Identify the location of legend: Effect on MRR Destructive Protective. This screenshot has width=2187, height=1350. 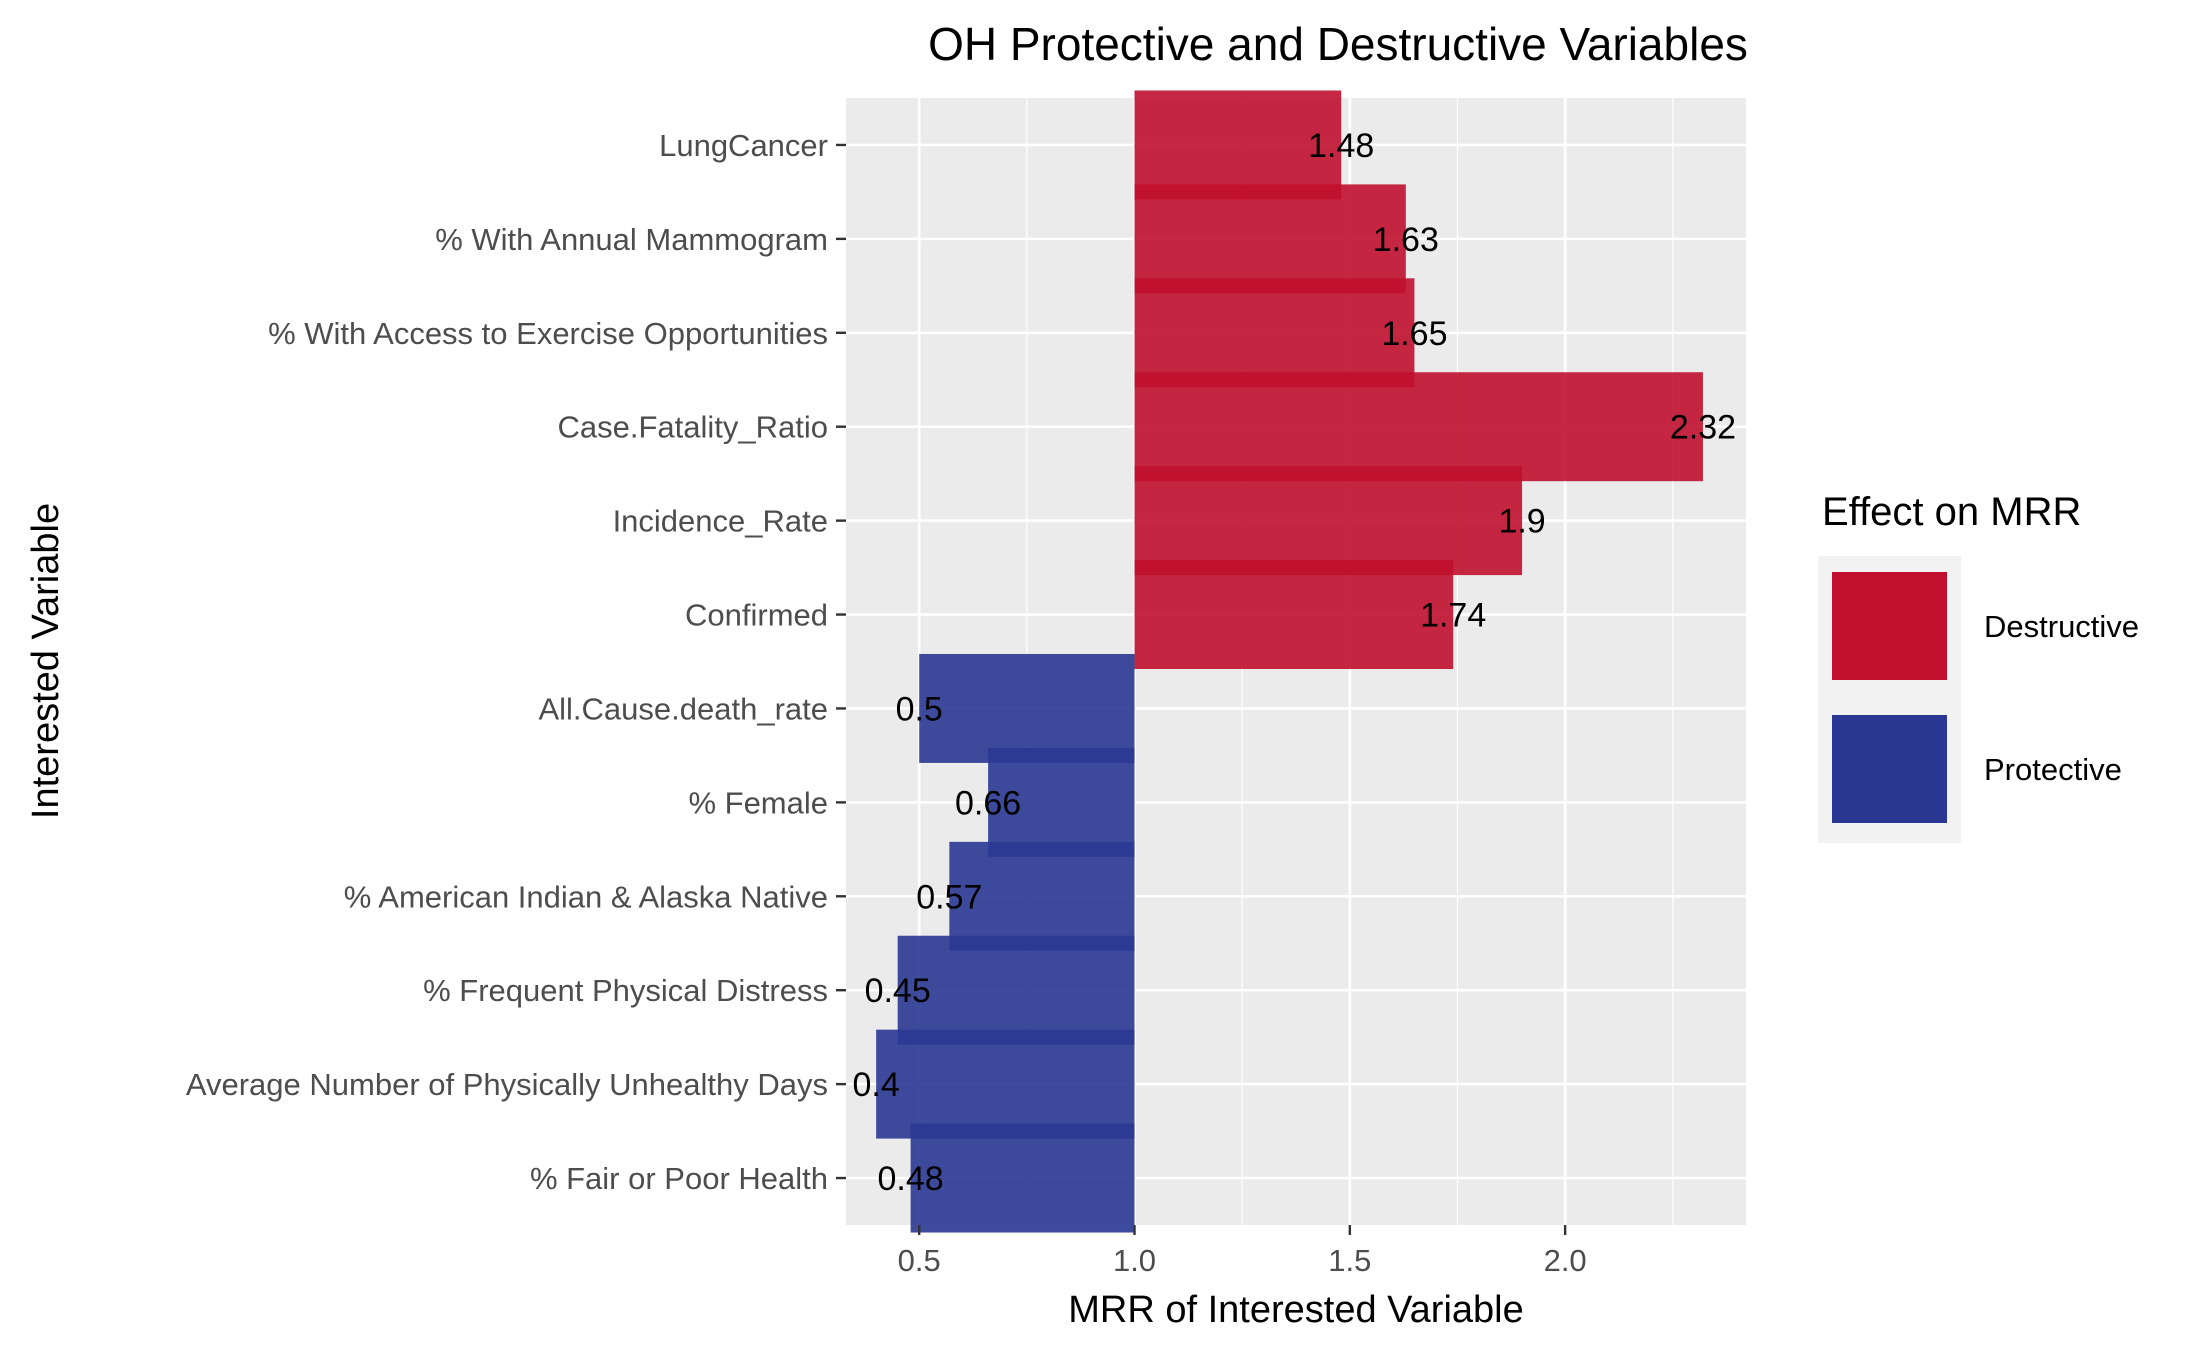
(1978, 666).